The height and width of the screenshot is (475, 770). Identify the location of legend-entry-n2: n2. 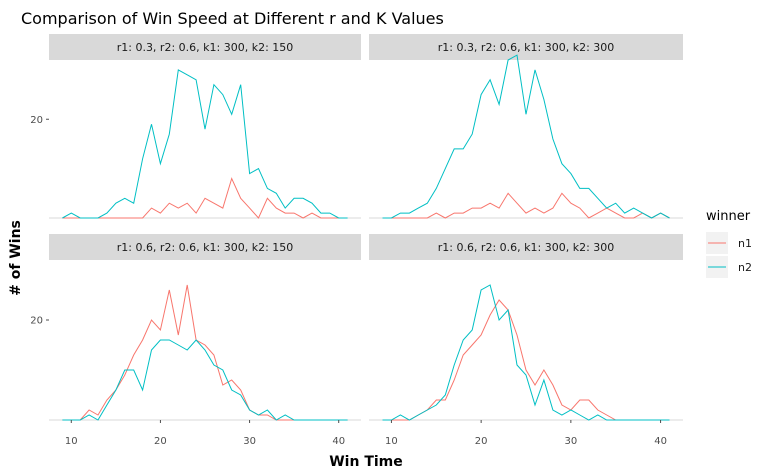
(729, 267).